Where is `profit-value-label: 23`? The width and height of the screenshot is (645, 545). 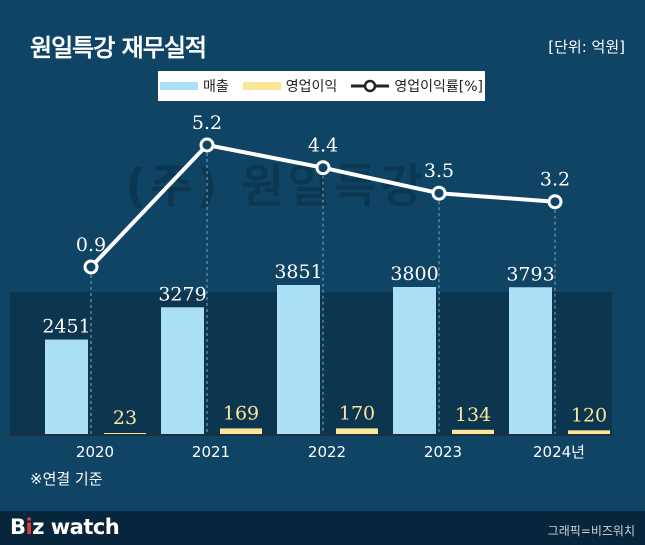
profit-value-label: 23 is located at coordinates (125, 418).